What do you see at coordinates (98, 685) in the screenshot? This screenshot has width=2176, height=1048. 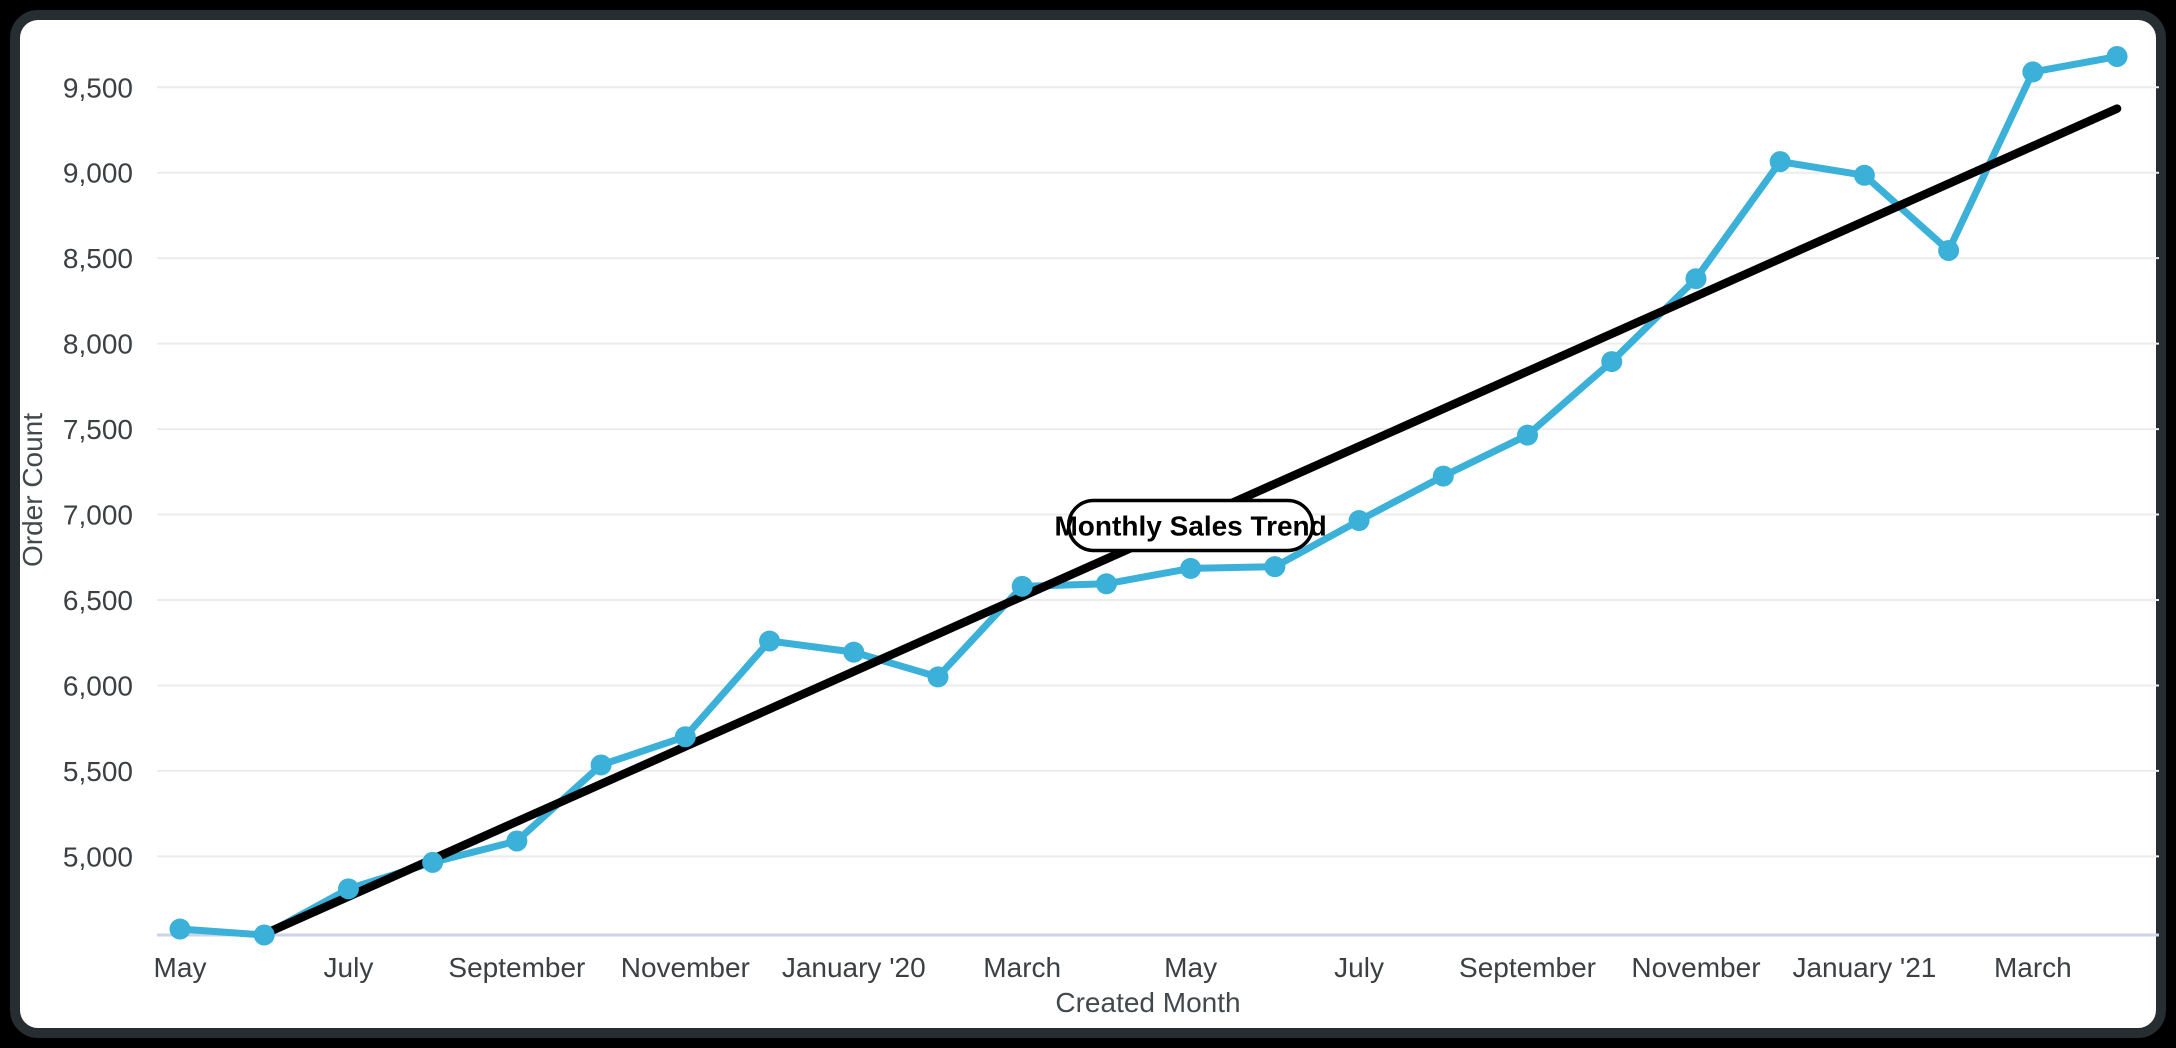 I see `y-tick-label: 6,000` at bounding box center [98, 685].